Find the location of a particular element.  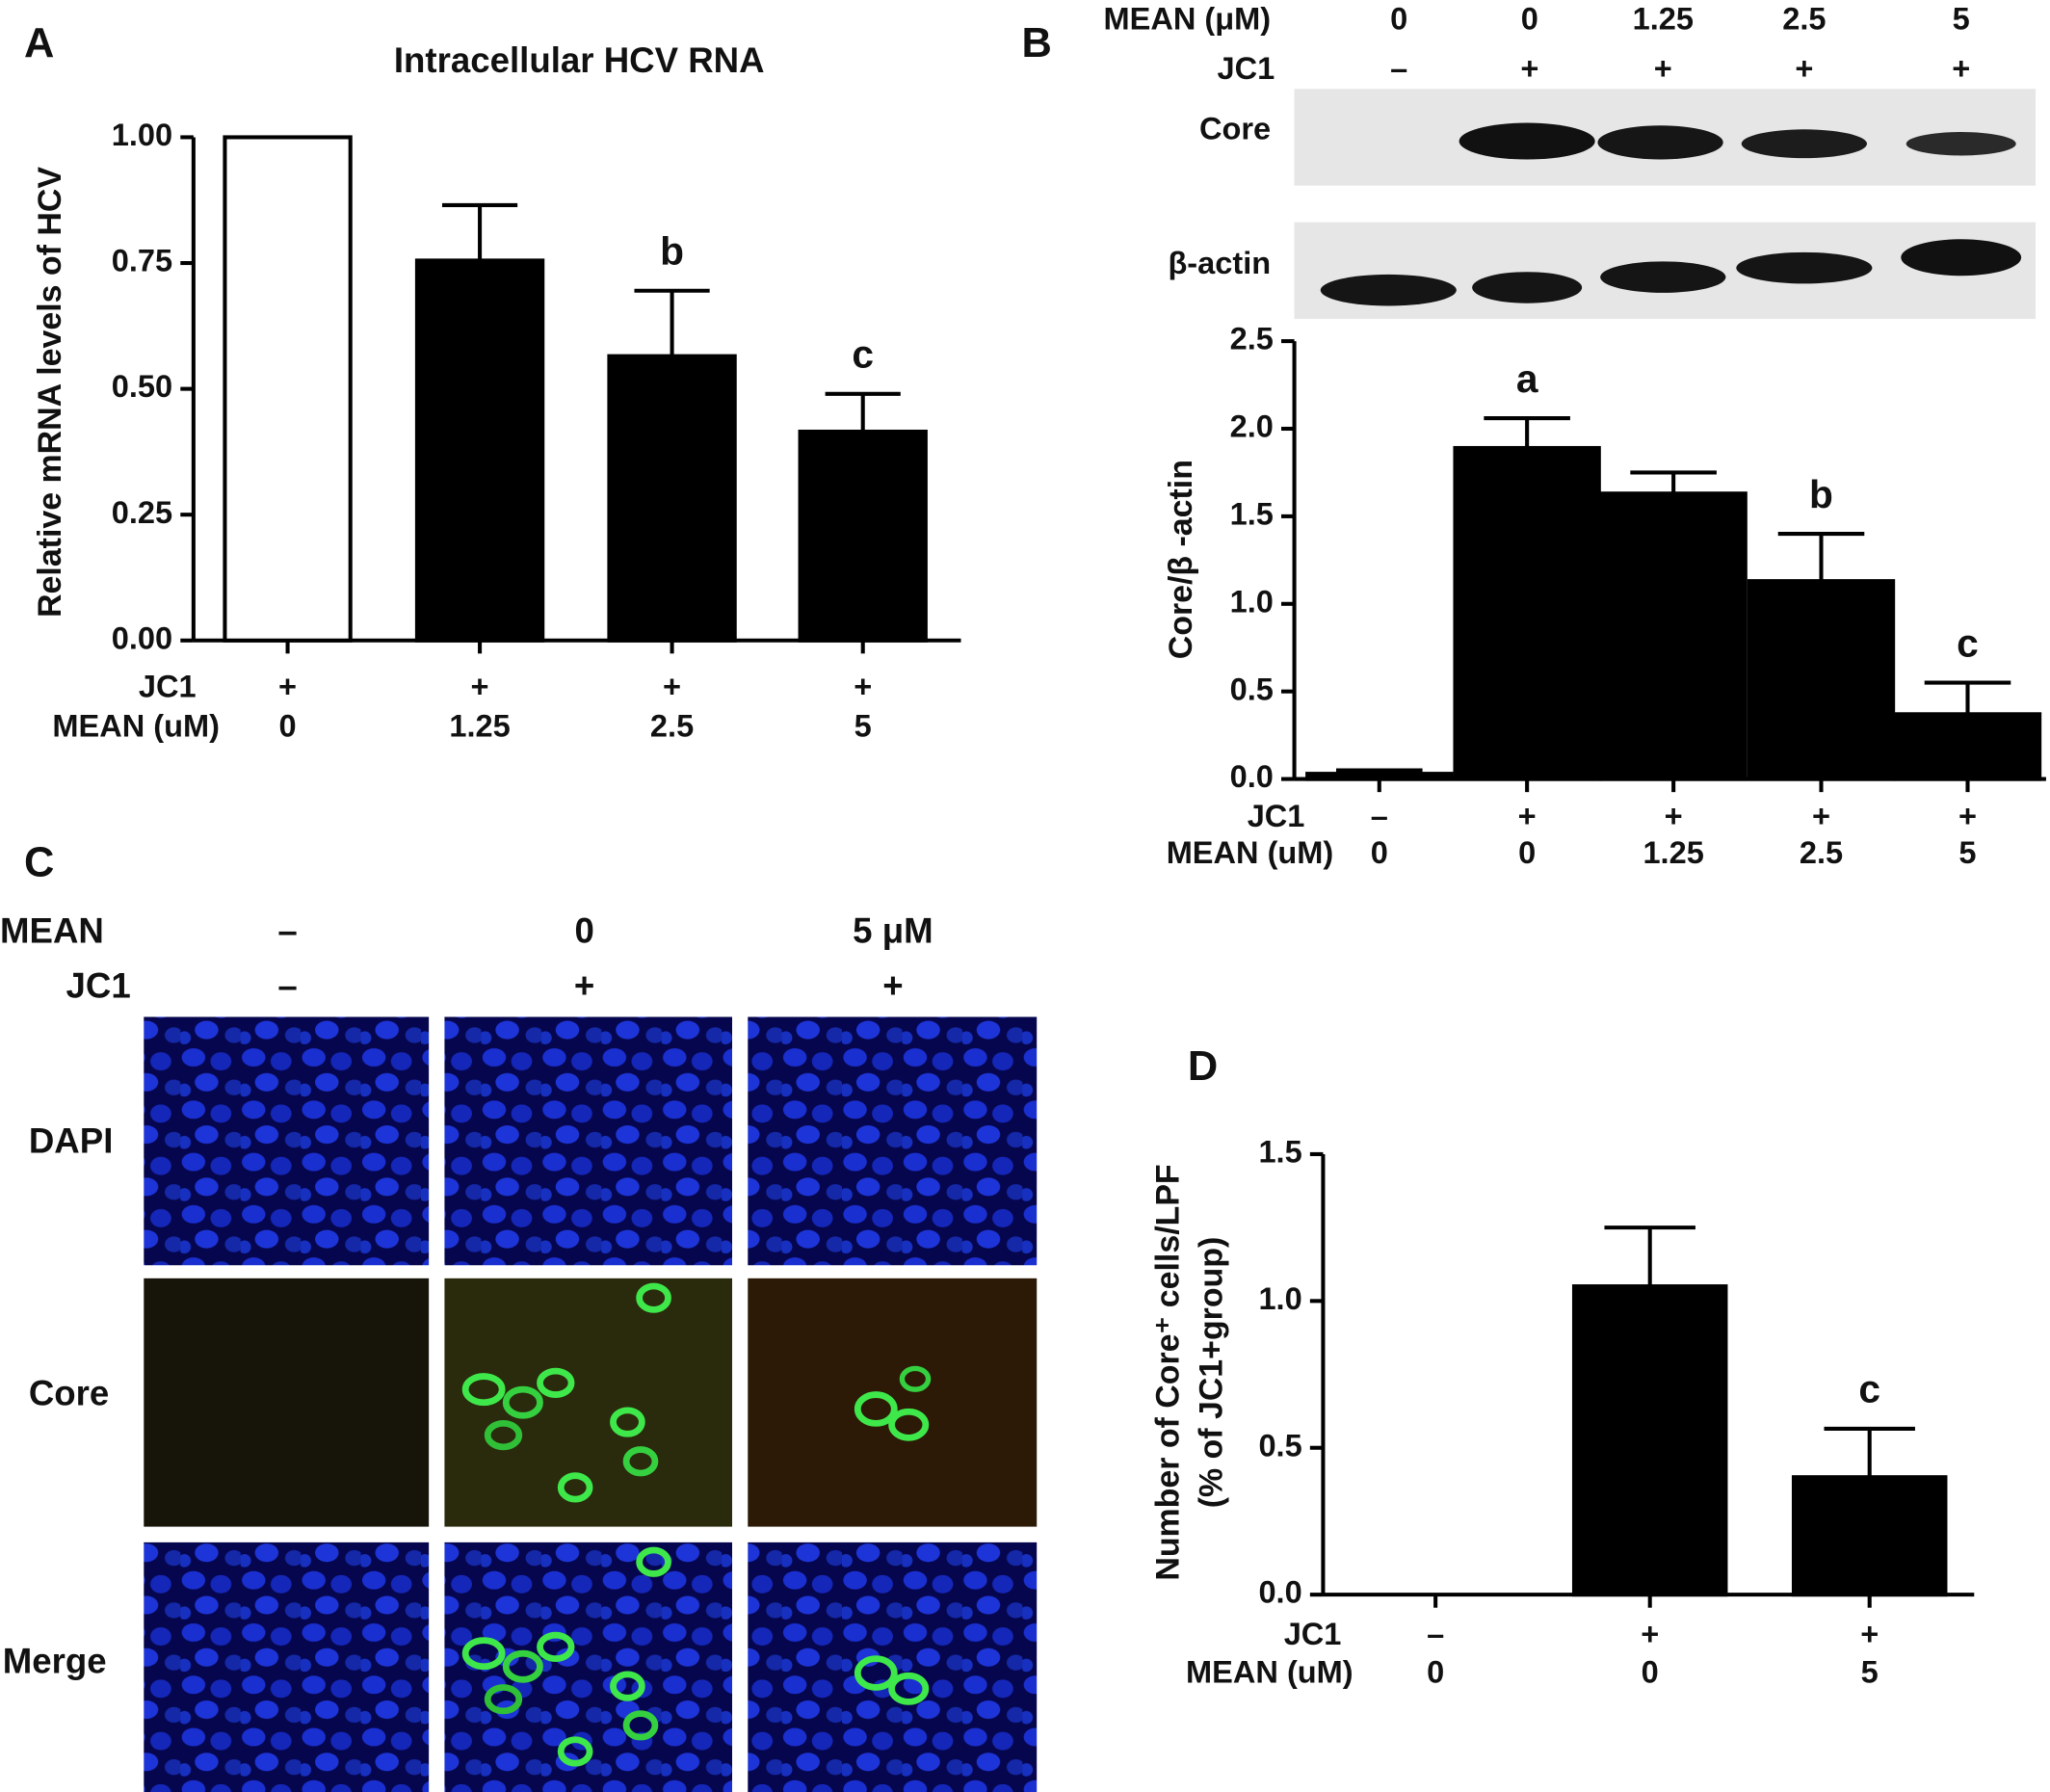

micrograph-row-label: Merge is located at coordinates (55, 1662).